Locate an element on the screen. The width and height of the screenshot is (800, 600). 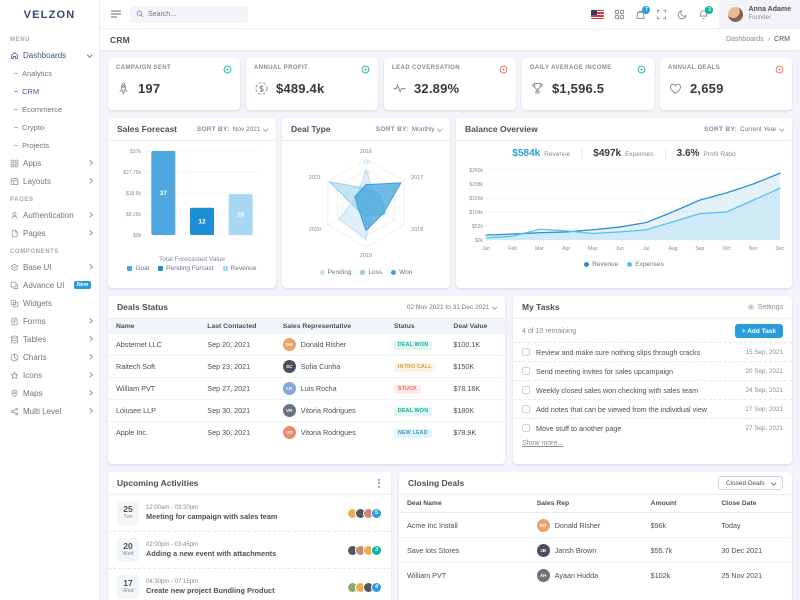
svg-text: Jul is located at coordinates (646, 249).